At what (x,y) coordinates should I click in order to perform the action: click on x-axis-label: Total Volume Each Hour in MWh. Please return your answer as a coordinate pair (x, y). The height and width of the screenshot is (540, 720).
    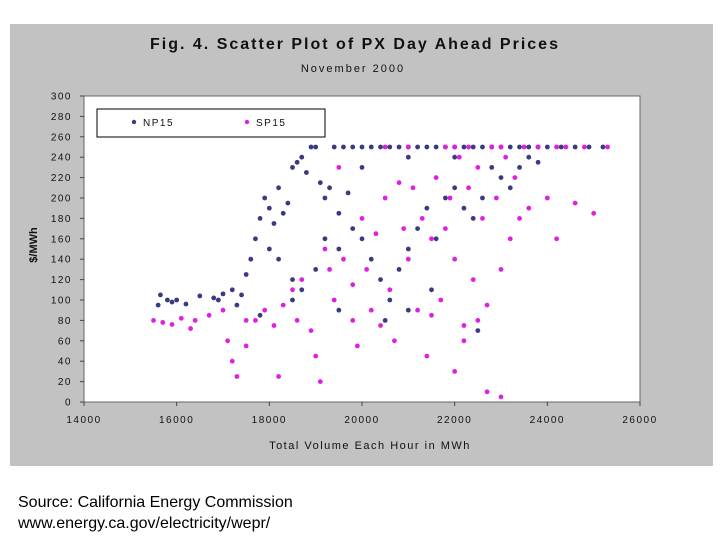
    Looking at the image, I should click on (370, 446).